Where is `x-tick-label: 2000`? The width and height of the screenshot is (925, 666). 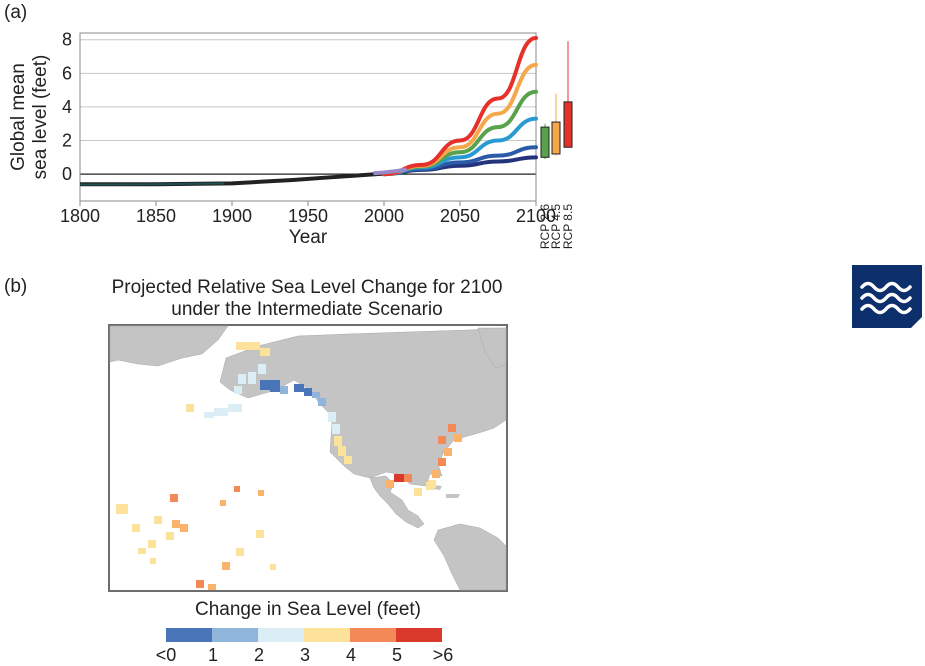
x-tick-label: 2000 is located at coordinates (384, 216).